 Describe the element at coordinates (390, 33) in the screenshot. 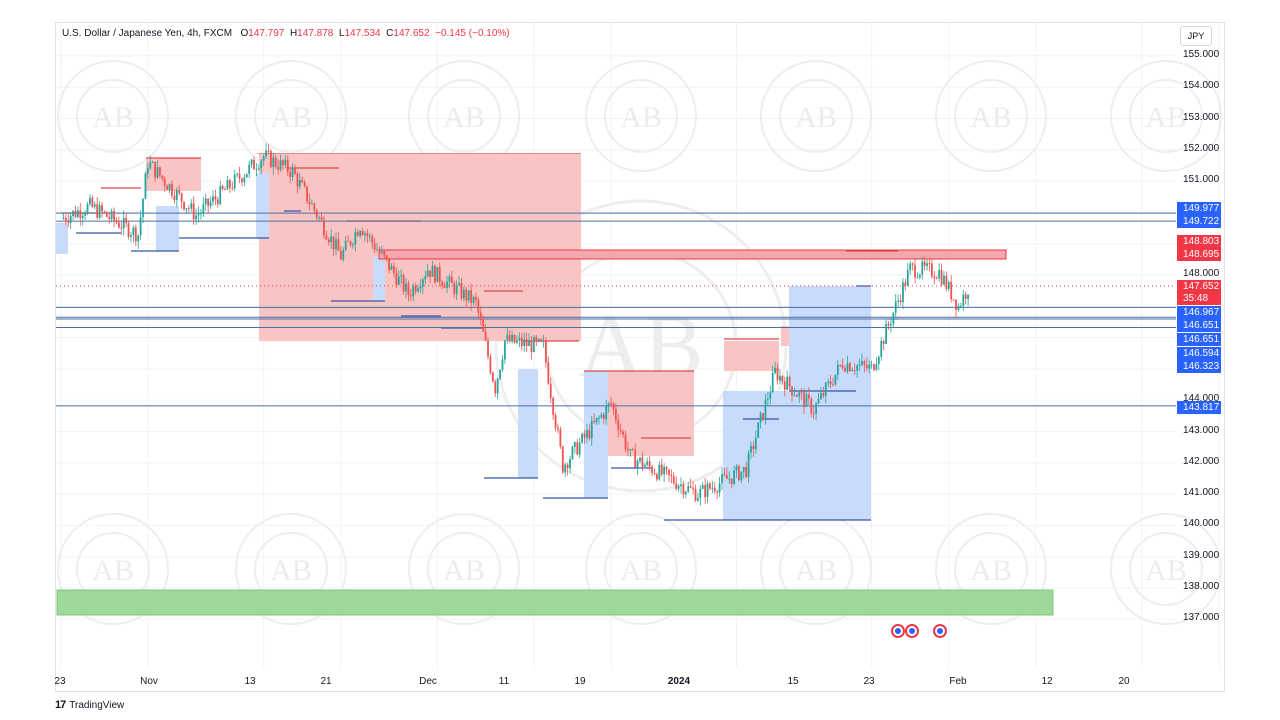

I see `close-label: C` at that location.